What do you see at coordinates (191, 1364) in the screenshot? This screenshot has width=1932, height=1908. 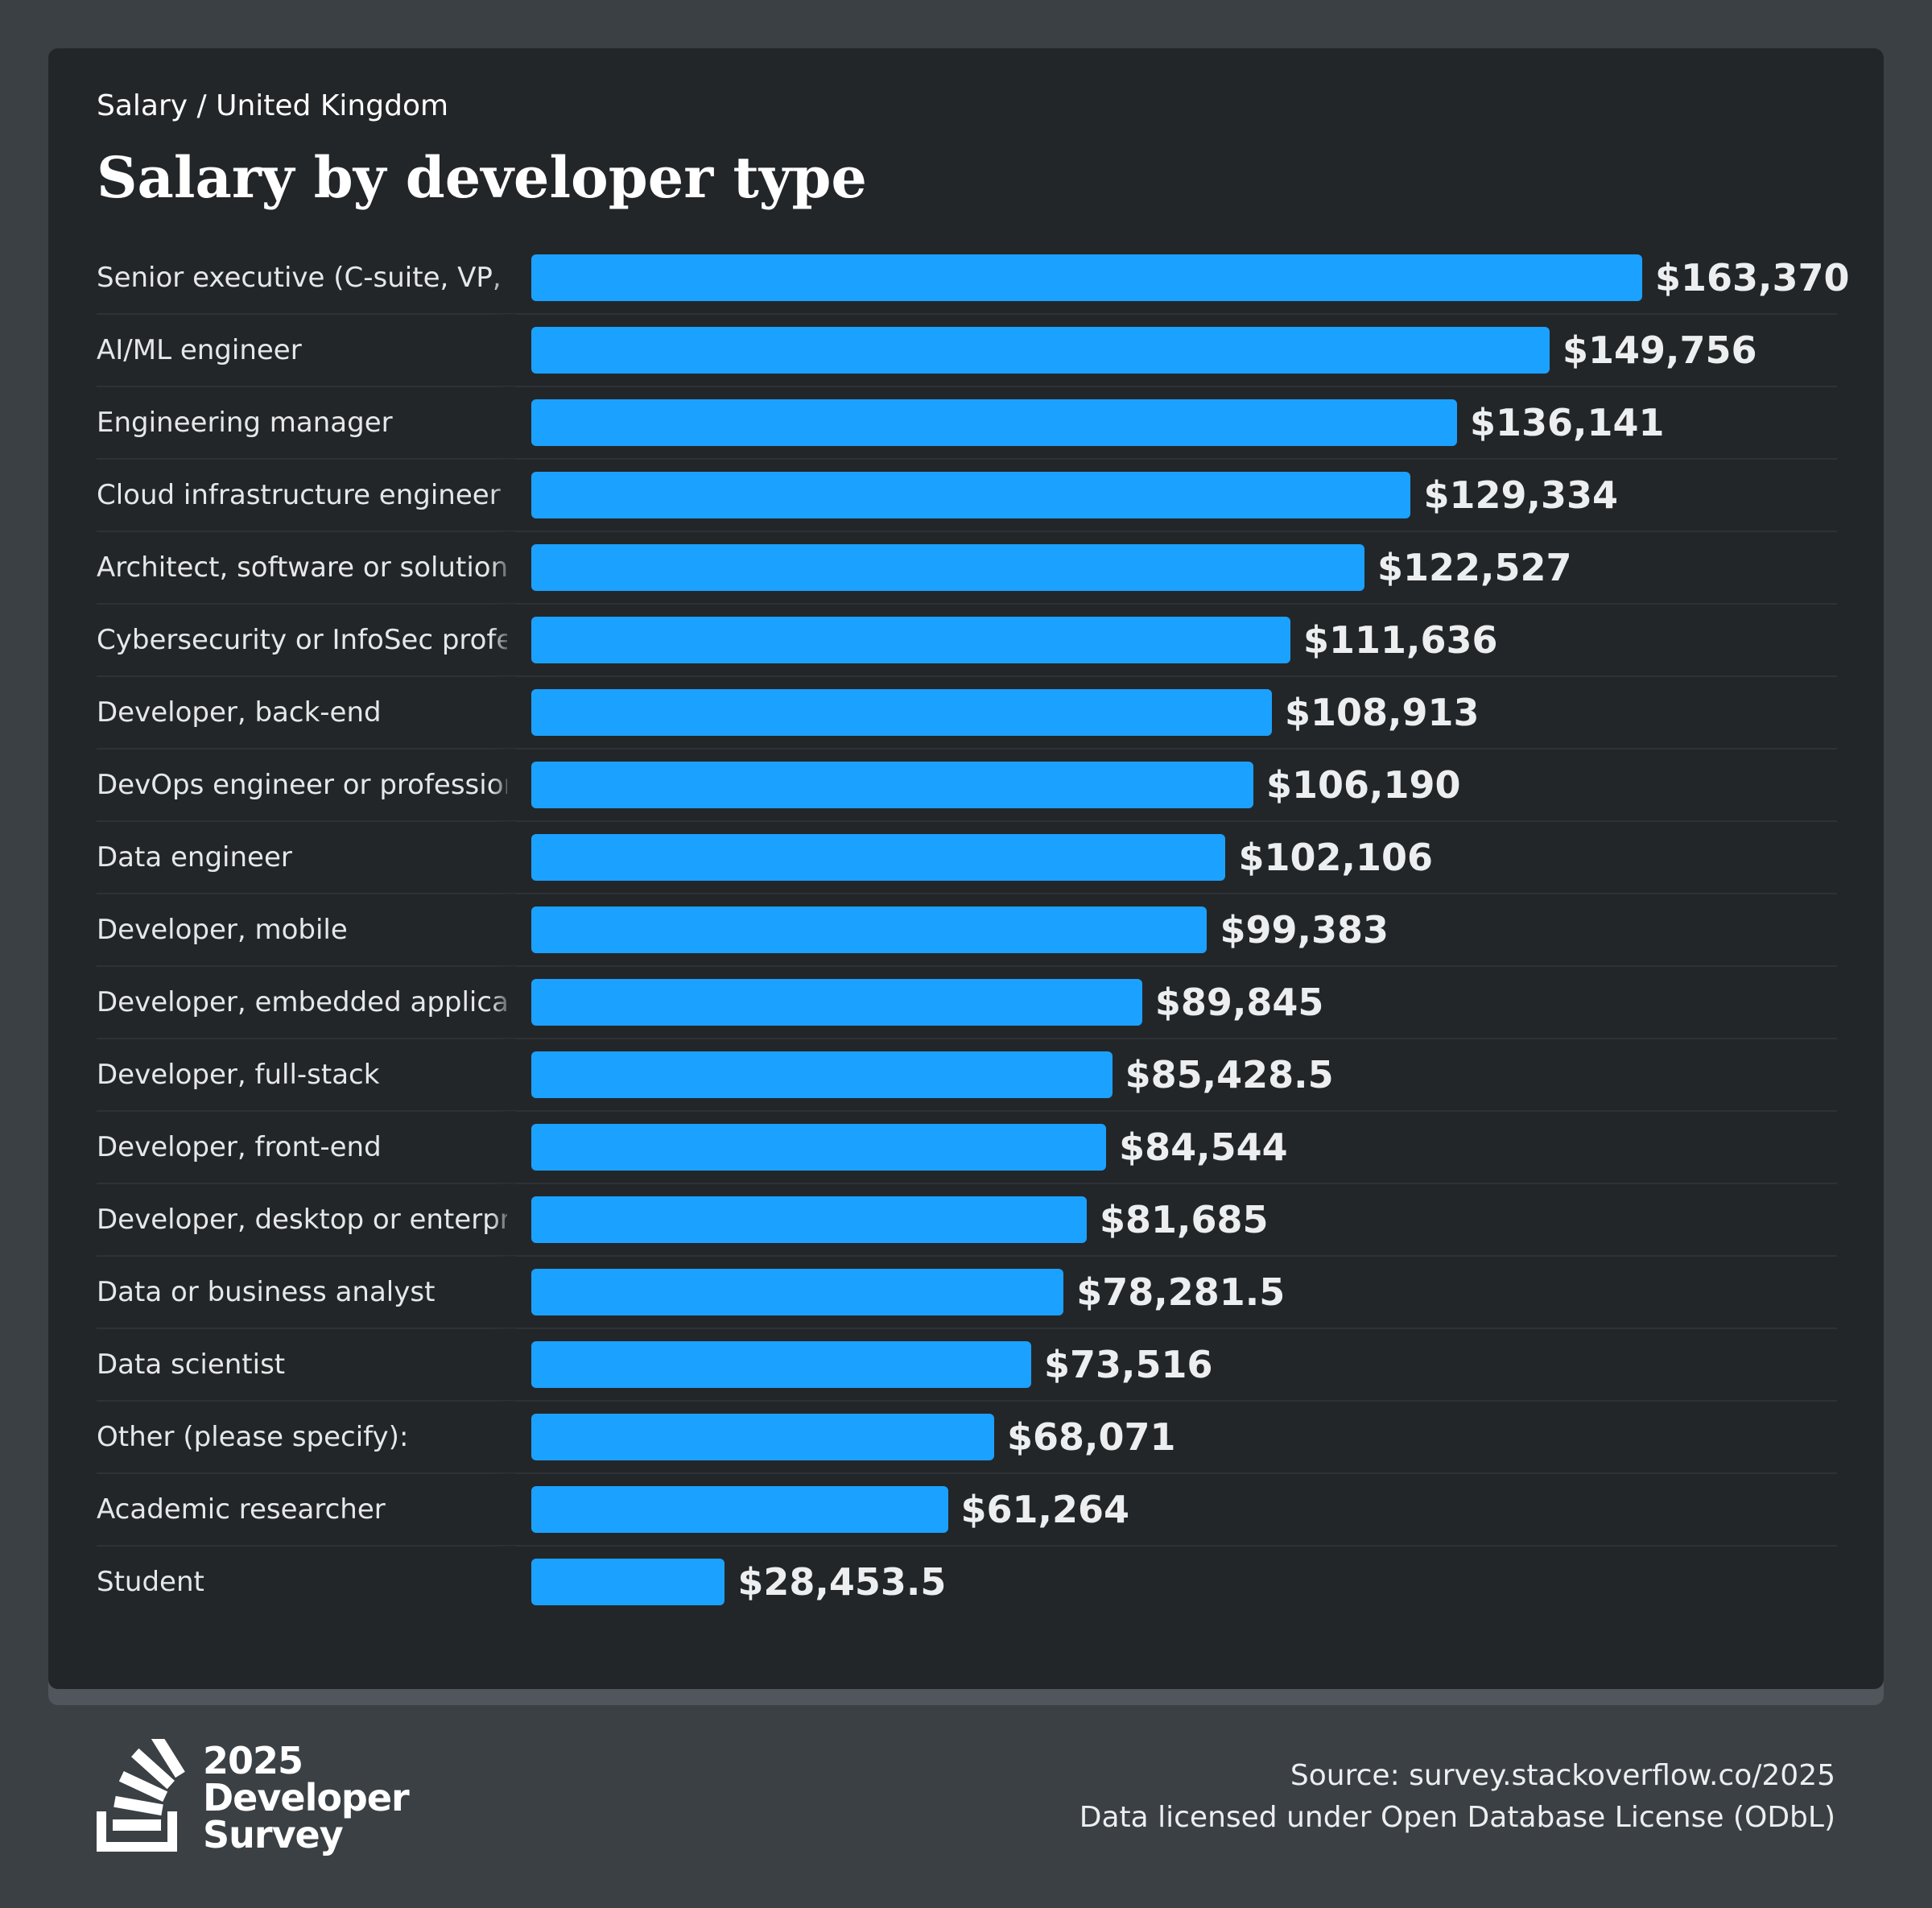 I see `category-label: Data scientist` at bounding box center [191, 1364].